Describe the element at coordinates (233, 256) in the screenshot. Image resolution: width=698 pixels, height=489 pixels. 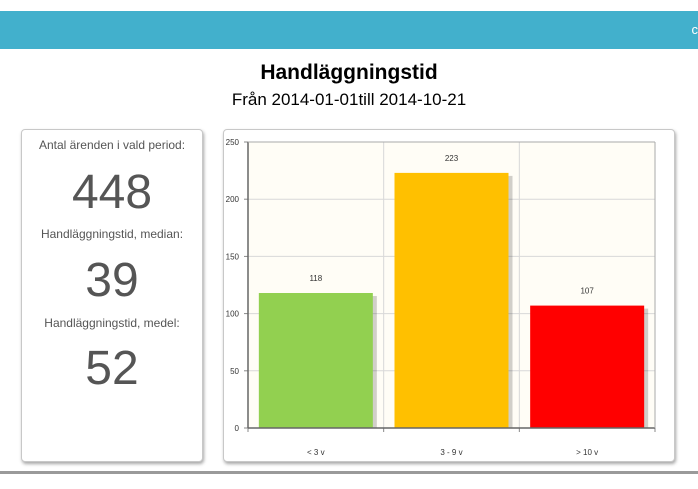
I see `y-tick-label: 150` at that location.